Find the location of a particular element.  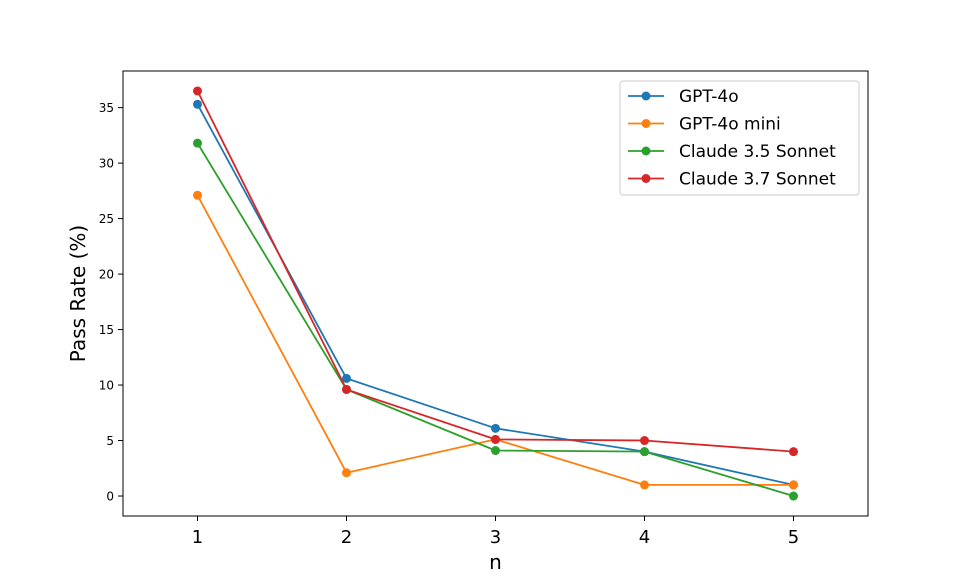

x-tick-label: 5 is located at coordinates (793, 537).